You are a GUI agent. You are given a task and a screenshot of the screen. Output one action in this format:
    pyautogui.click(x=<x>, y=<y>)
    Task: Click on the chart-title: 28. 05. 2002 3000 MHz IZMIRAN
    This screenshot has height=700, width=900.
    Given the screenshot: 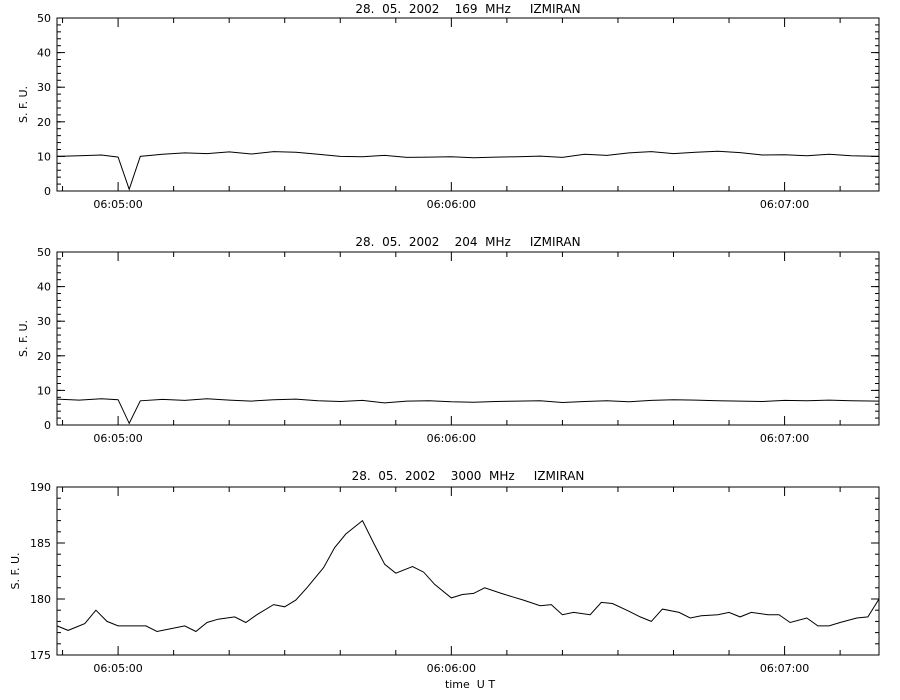 What is the action you would take?
    pyautogui.click(x=468, y=476)
    